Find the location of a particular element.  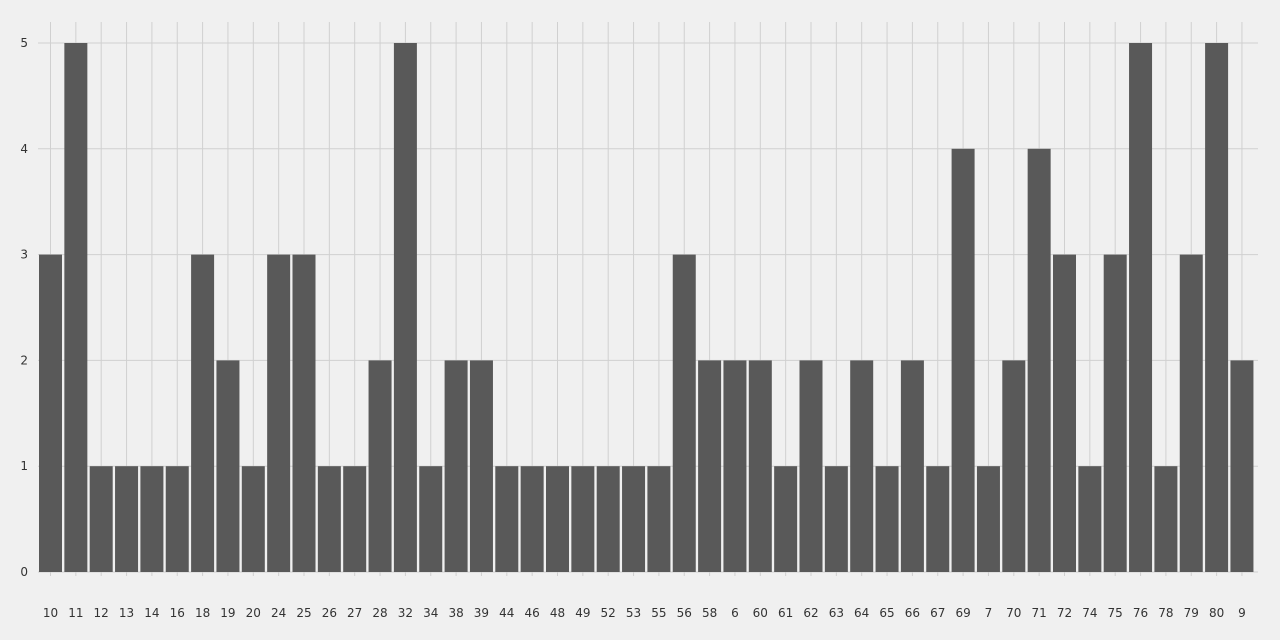

x-tick-label: 69 is located at coordinates (962, 613).